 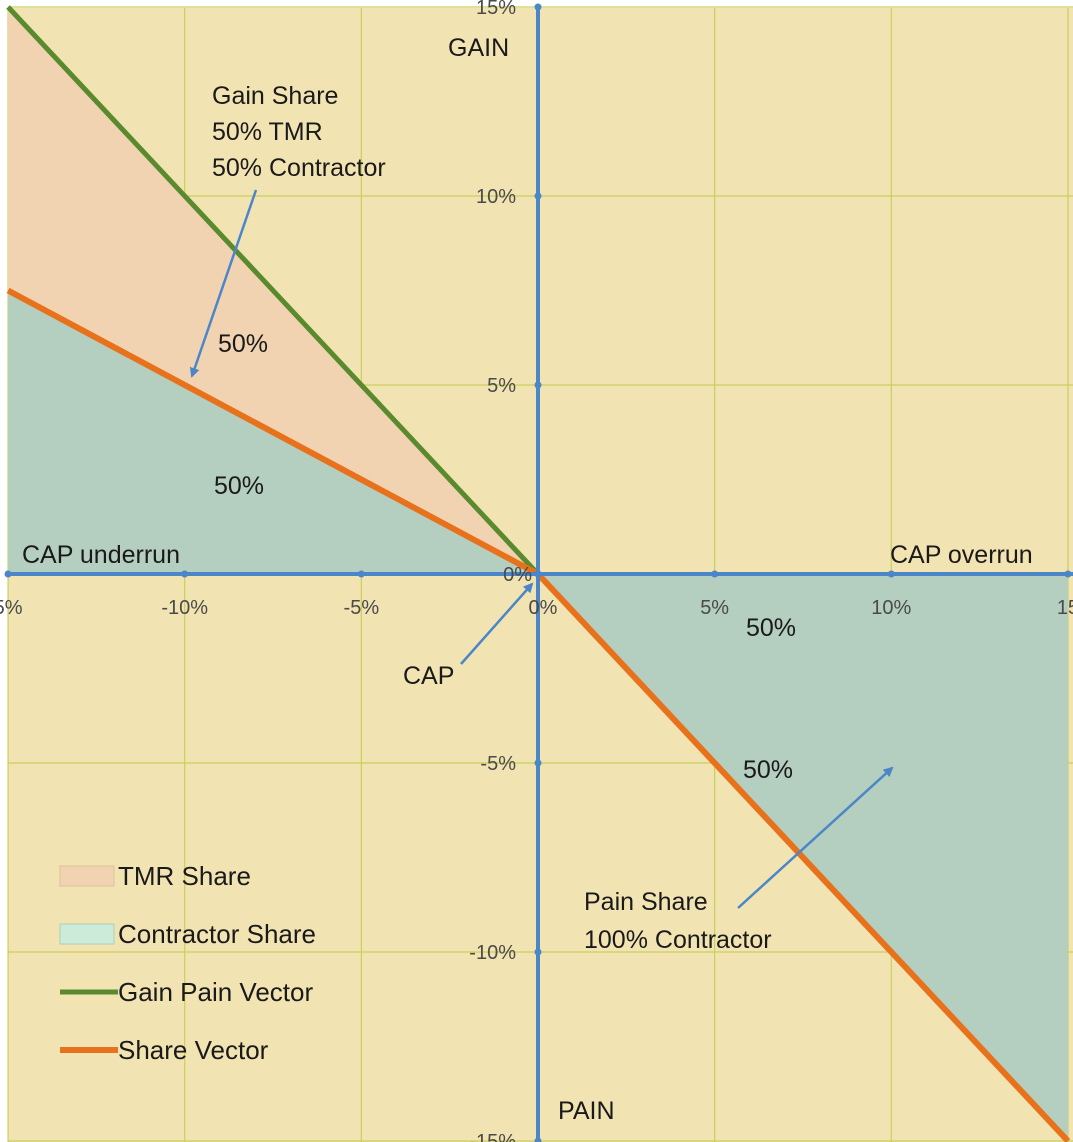 I want to click on x-tick-label: 10%, so click(x=891, y=608).